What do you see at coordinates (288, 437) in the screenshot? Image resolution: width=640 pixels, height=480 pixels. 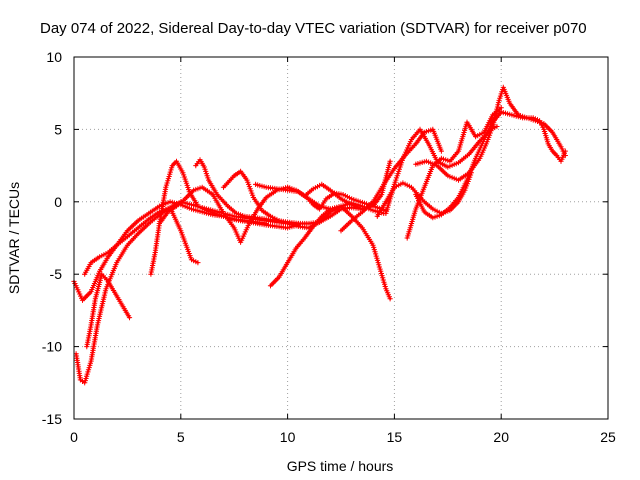 I see `x-tick-label: 10` at bounding box center [288, 437].